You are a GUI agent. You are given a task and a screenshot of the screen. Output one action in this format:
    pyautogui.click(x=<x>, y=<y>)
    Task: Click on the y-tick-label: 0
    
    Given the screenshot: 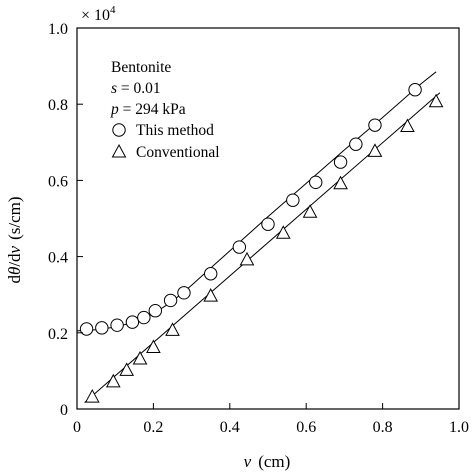 What is the action you would take?
    pyautogui.click(x=64, y=410)
    